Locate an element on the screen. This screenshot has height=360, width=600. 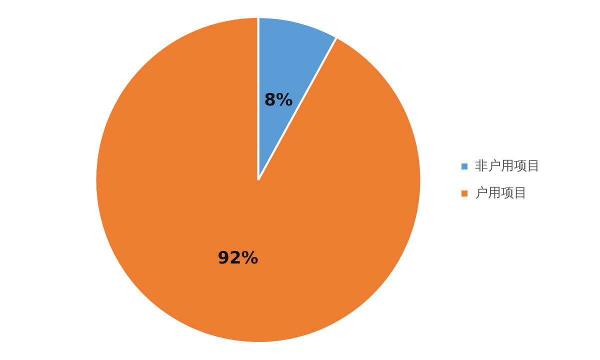
legend-label: 户用项目 is located at coordinates (501, 193).